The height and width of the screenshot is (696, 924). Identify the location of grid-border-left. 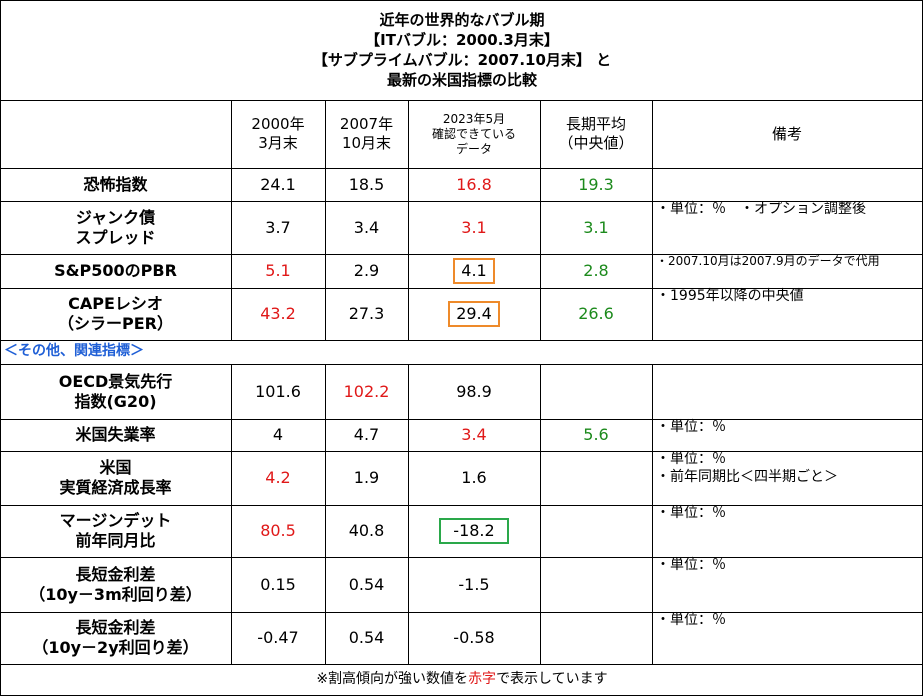
(0, 348).